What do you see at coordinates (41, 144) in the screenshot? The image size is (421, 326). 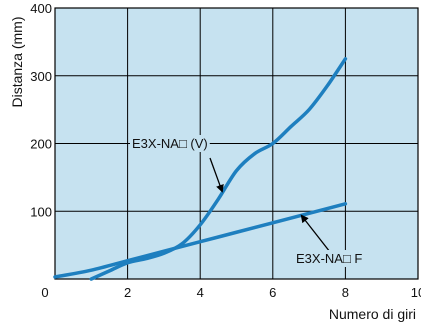 I see `y-tick-label: 200` at bounding box center [41, 144].